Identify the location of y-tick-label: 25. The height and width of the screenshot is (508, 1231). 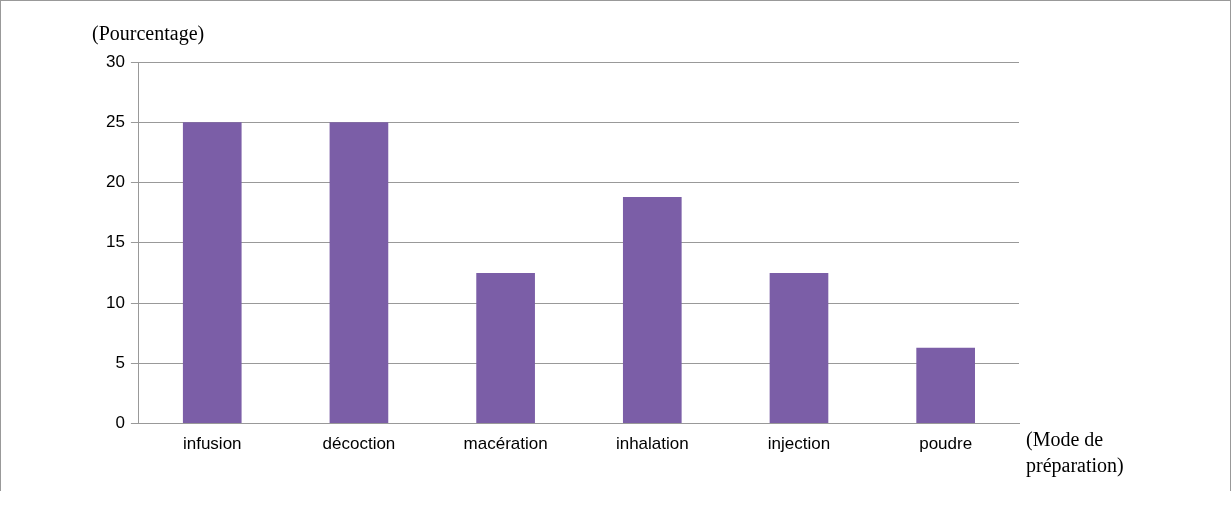
(115, 121).